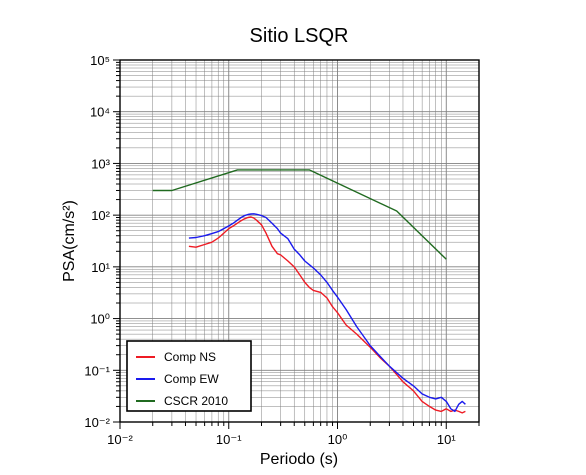 The width and height of the screenshot is (586, 475). I want to click on legend: Comp NS Comp EW CSCR 2010, so click(189, 376).